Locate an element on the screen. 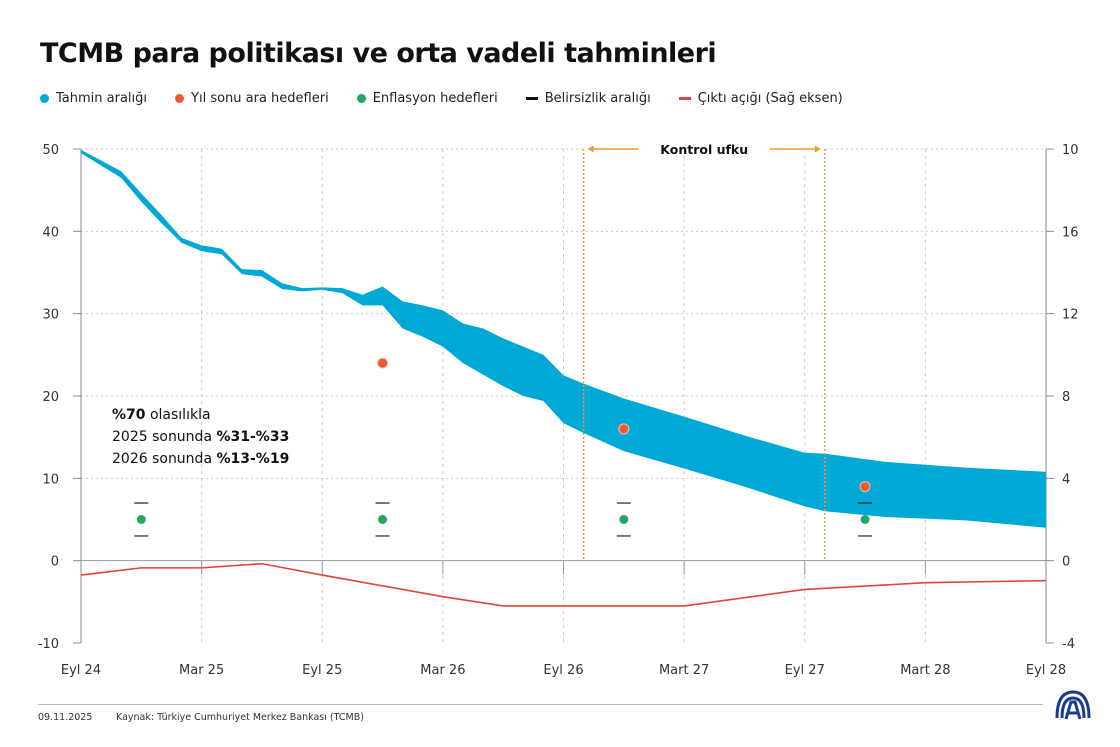 The height and width of the screenshot is (747, 1120). x-tick-label: Mart 27 is located at coordinates (684, 670).